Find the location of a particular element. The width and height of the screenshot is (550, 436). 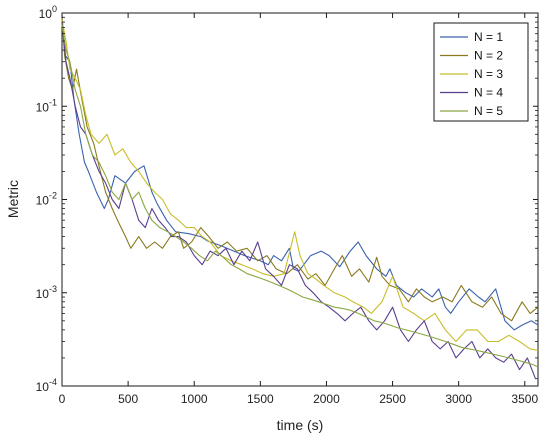

x-tick-label: 2500 is located at coordinates (392, 399).